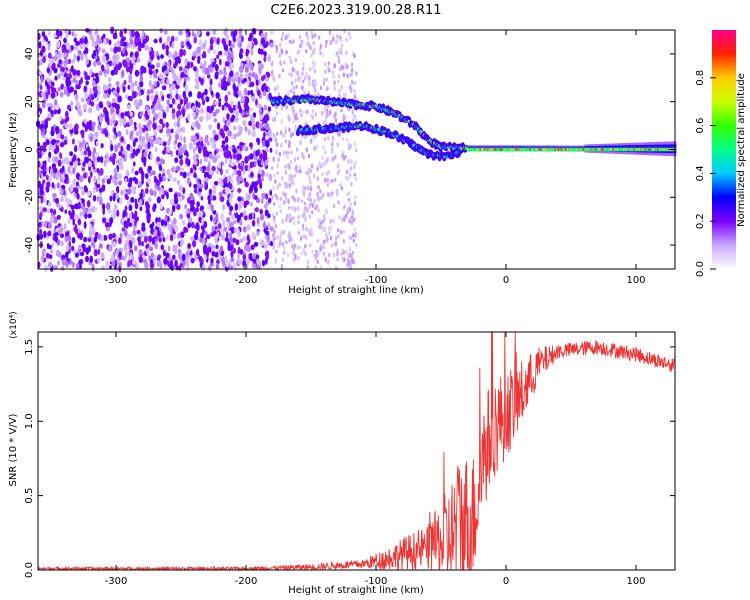 This screenshot has width=750, height=600. What do you see at coordinates (356, 290) in the screenshot?
I see `spectrogram-x-axis-label: Height of straight line (km)` at bounding box center [356, 290].